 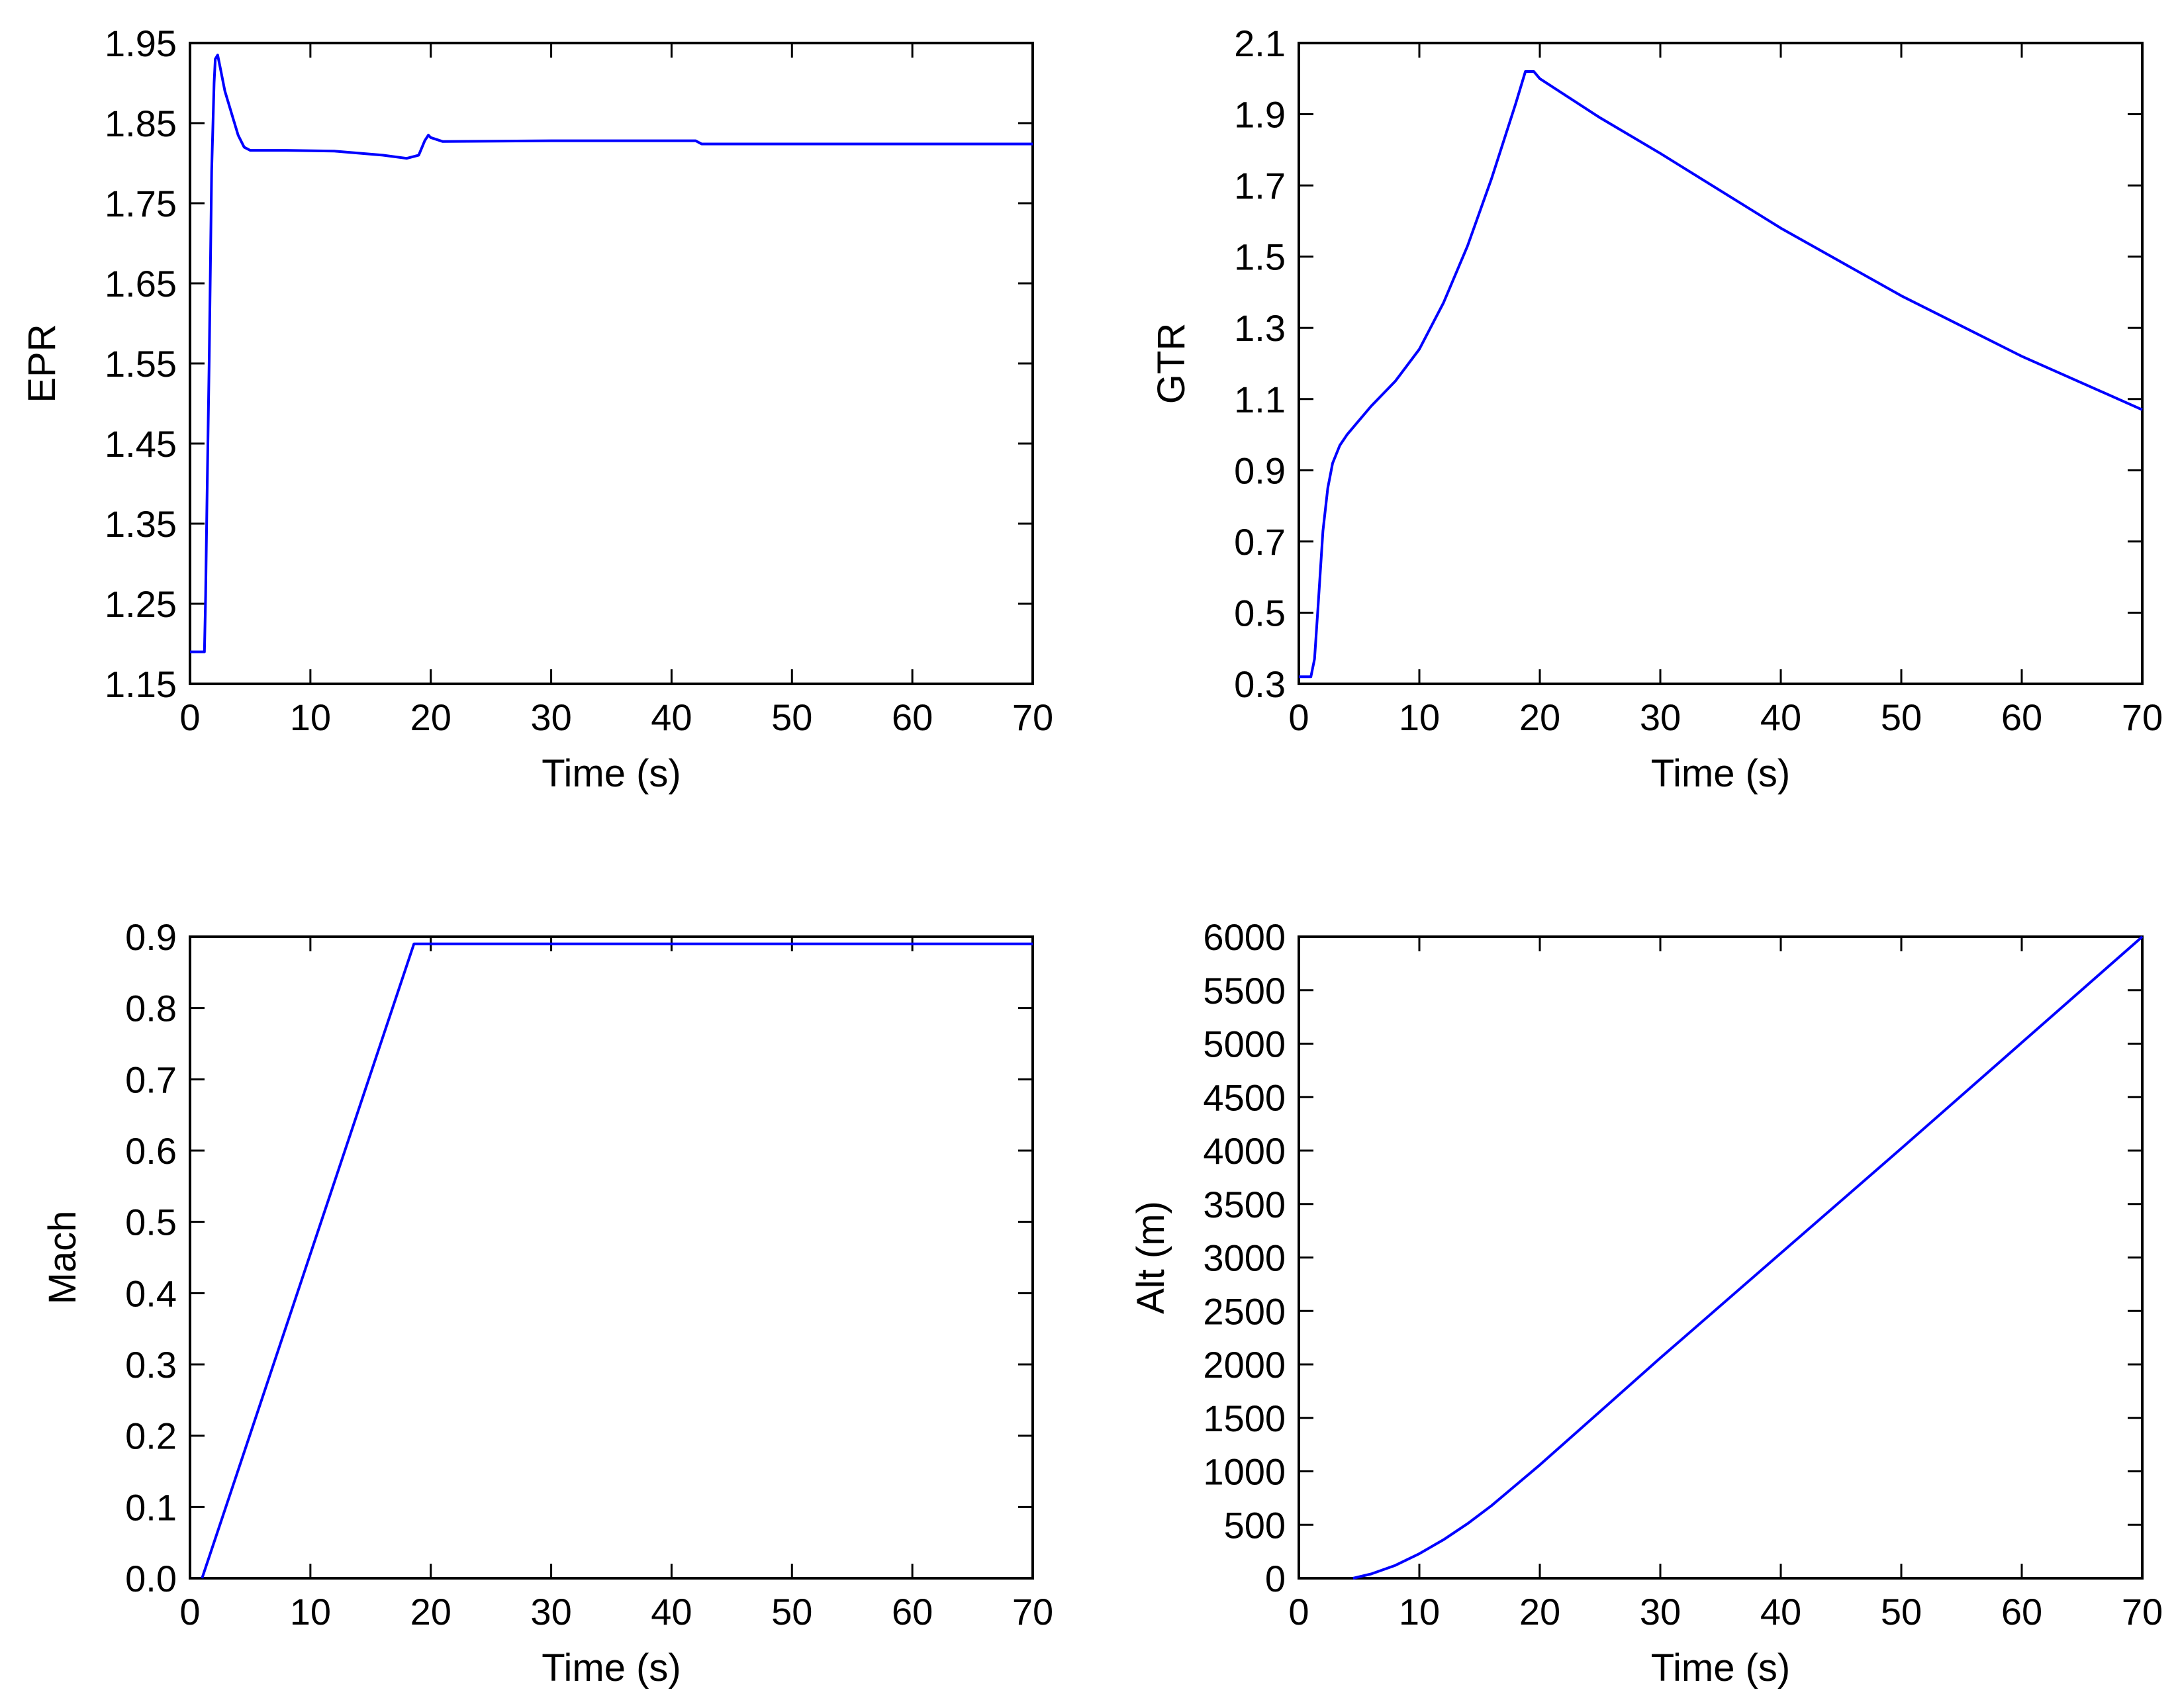 What do you see at coordinates (141, 203) in the screenshot?
I see `y-tick-label: 1.75` at bounding box center [141, 203].